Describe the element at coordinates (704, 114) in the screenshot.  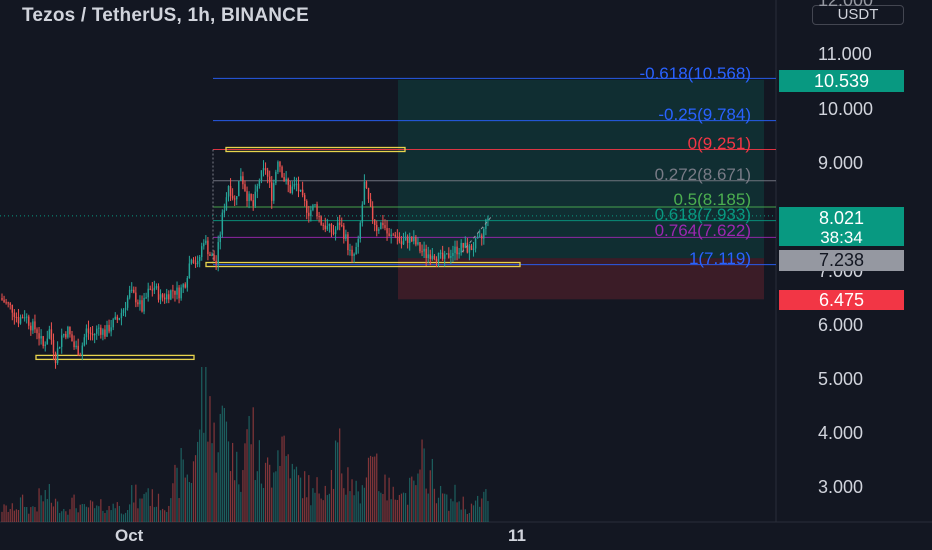
I see `fib-label: -0.25(9.784)` at that location.